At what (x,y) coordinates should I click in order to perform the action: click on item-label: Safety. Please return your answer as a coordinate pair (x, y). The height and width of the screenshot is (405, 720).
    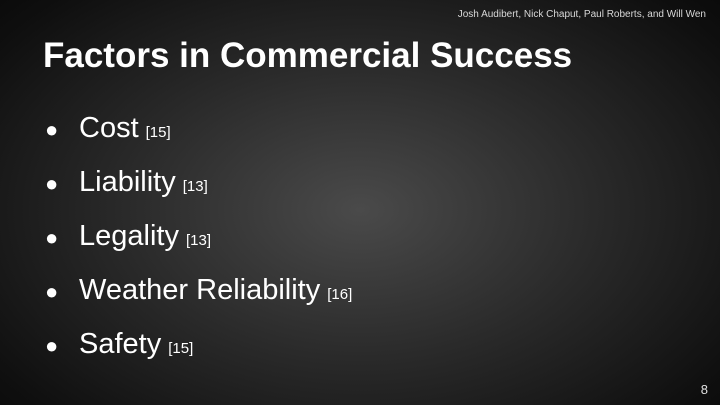
    Looking at the image, I should click on (120, 344).